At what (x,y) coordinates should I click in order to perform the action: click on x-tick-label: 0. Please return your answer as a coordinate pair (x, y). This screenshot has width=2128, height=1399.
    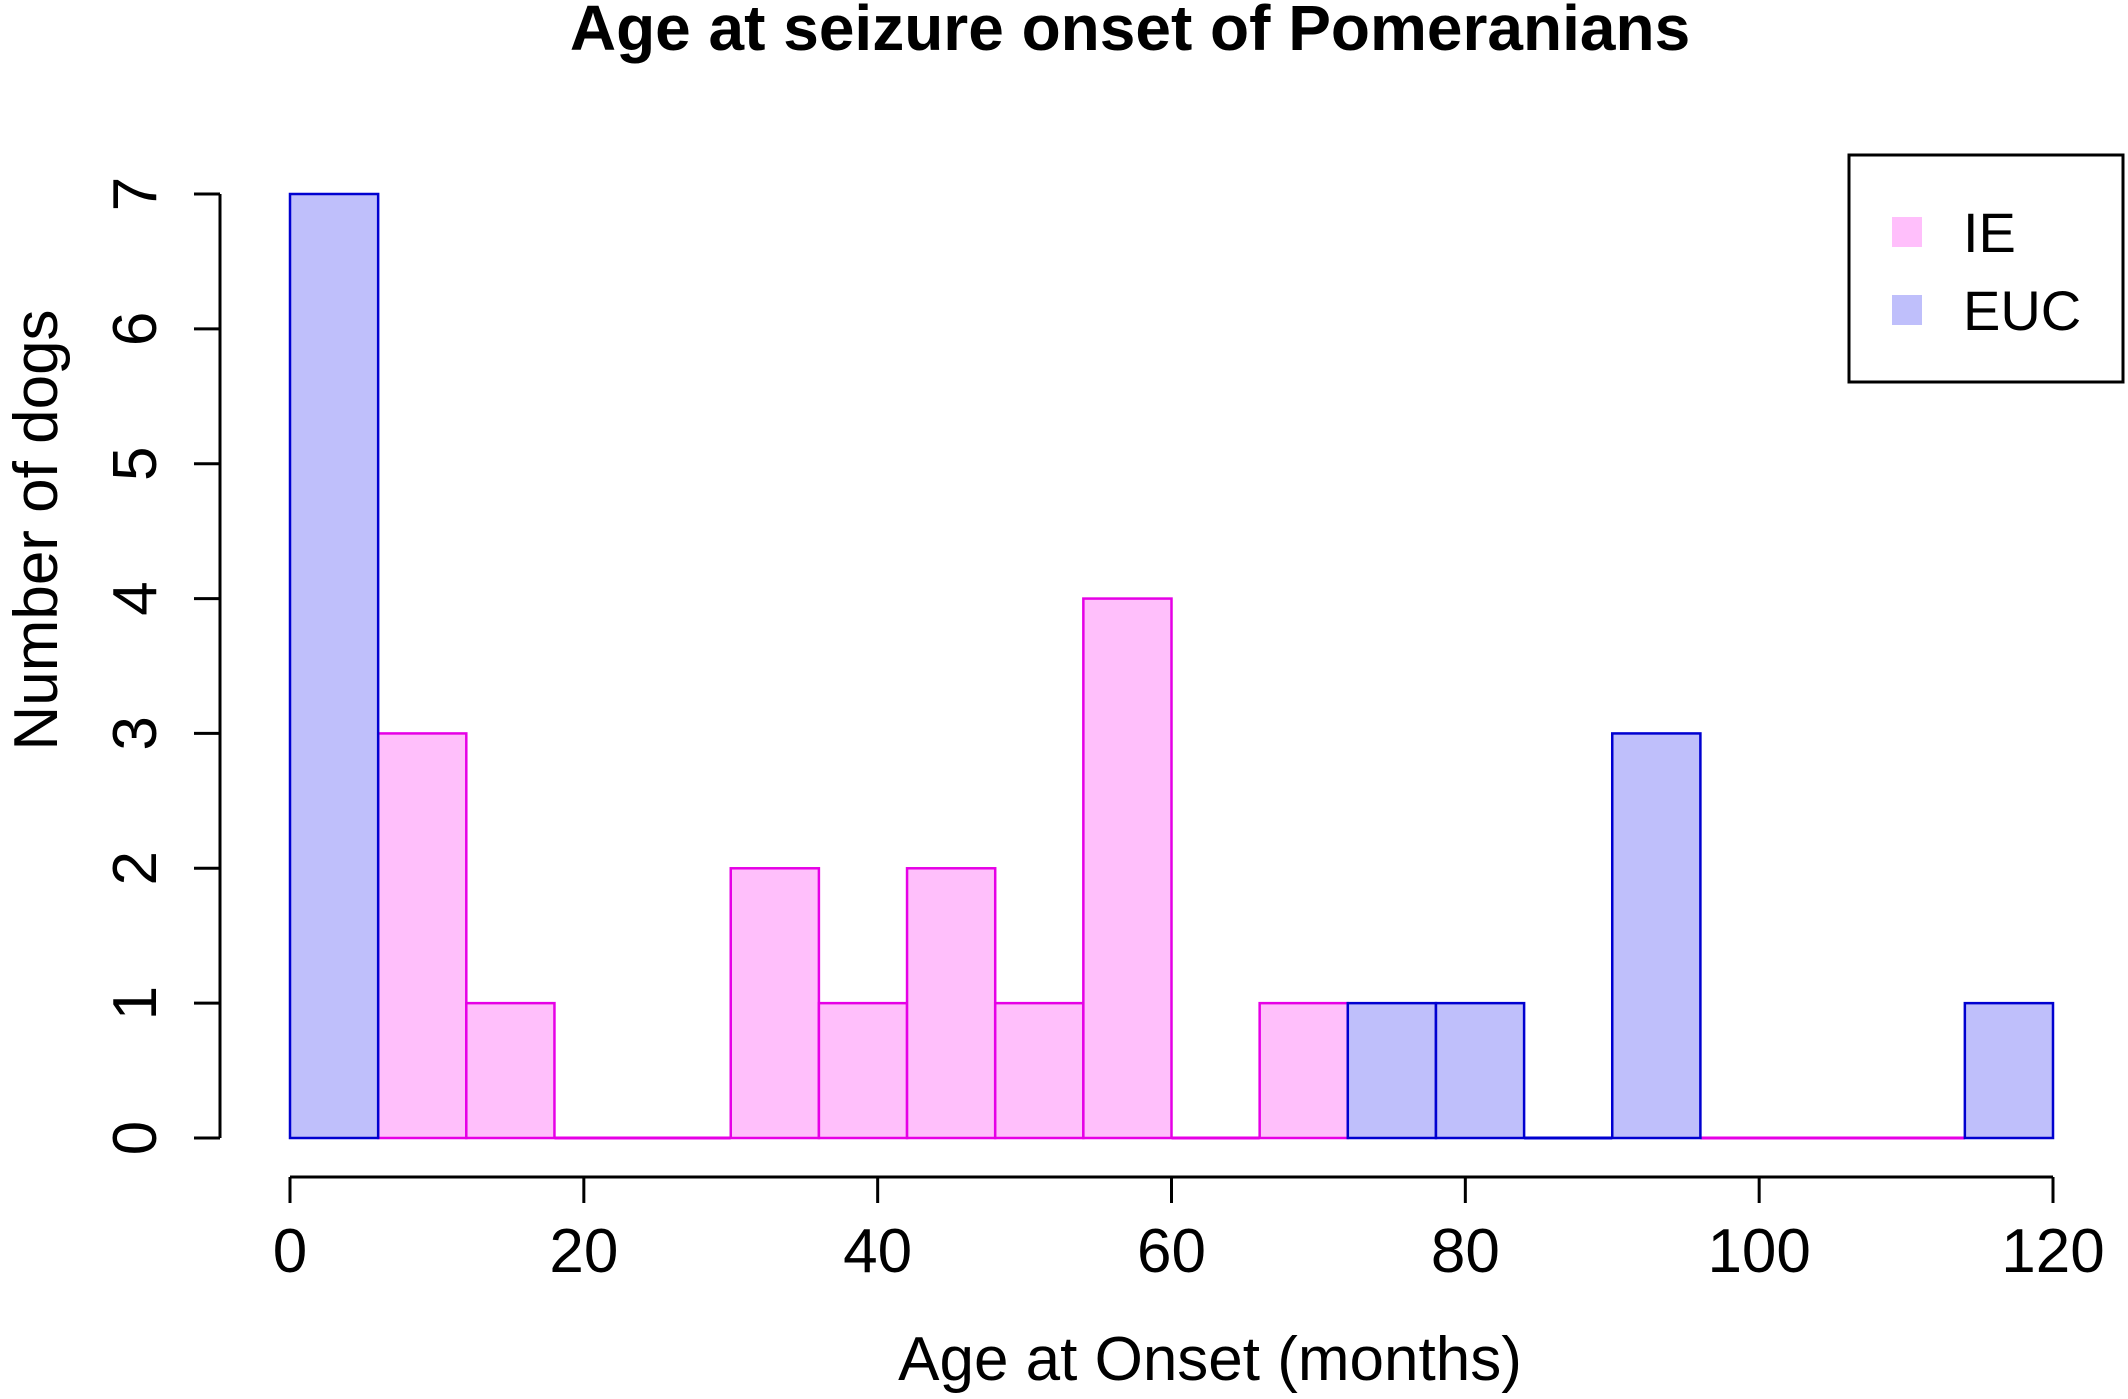
    Looking at the image, I should click on (290, 1251).